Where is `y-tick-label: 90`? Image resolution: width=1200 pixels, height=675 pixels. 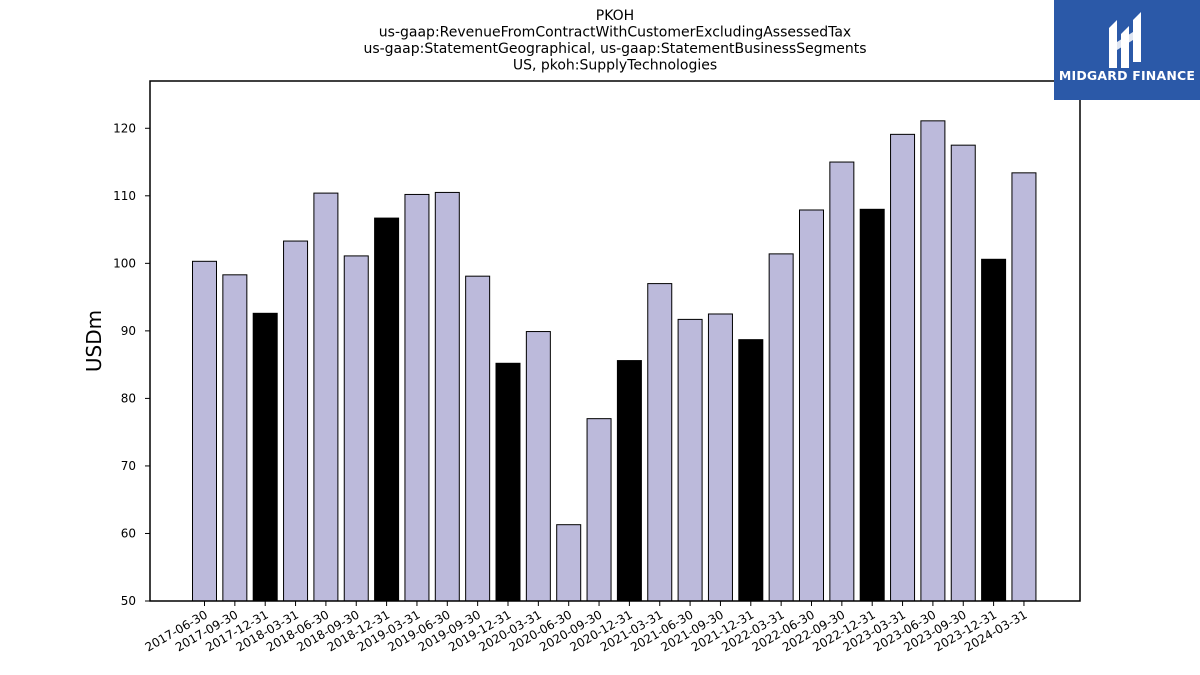 y-tick-label: 90 is located at coordinates (128, 331).